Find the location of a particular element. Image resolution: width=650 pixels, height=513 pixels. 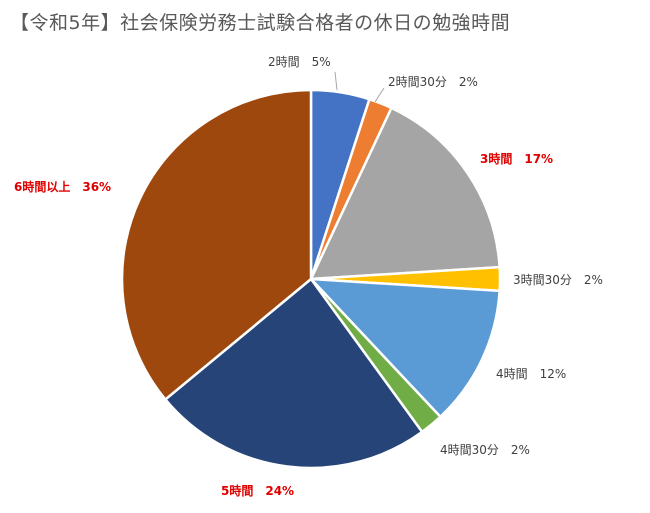

slice-label-6: 4時間30分 2% is located at coordinates (485, 450).